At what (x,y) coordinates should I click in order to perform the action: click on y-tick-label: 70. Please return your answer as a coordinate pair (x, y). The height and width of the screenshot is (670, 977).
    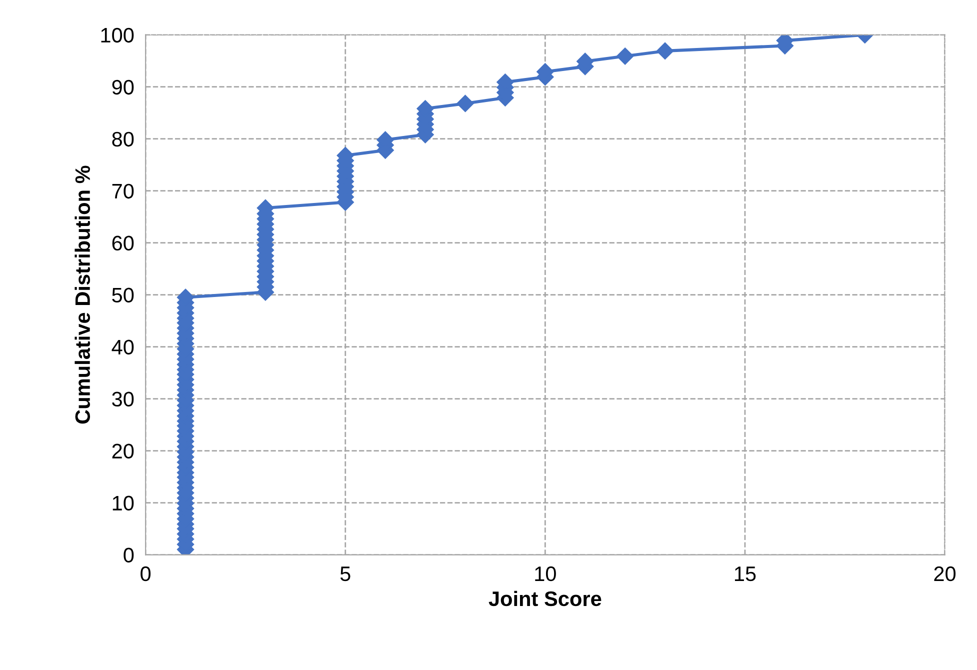
    Looking at the image, I should click on (123, 191).